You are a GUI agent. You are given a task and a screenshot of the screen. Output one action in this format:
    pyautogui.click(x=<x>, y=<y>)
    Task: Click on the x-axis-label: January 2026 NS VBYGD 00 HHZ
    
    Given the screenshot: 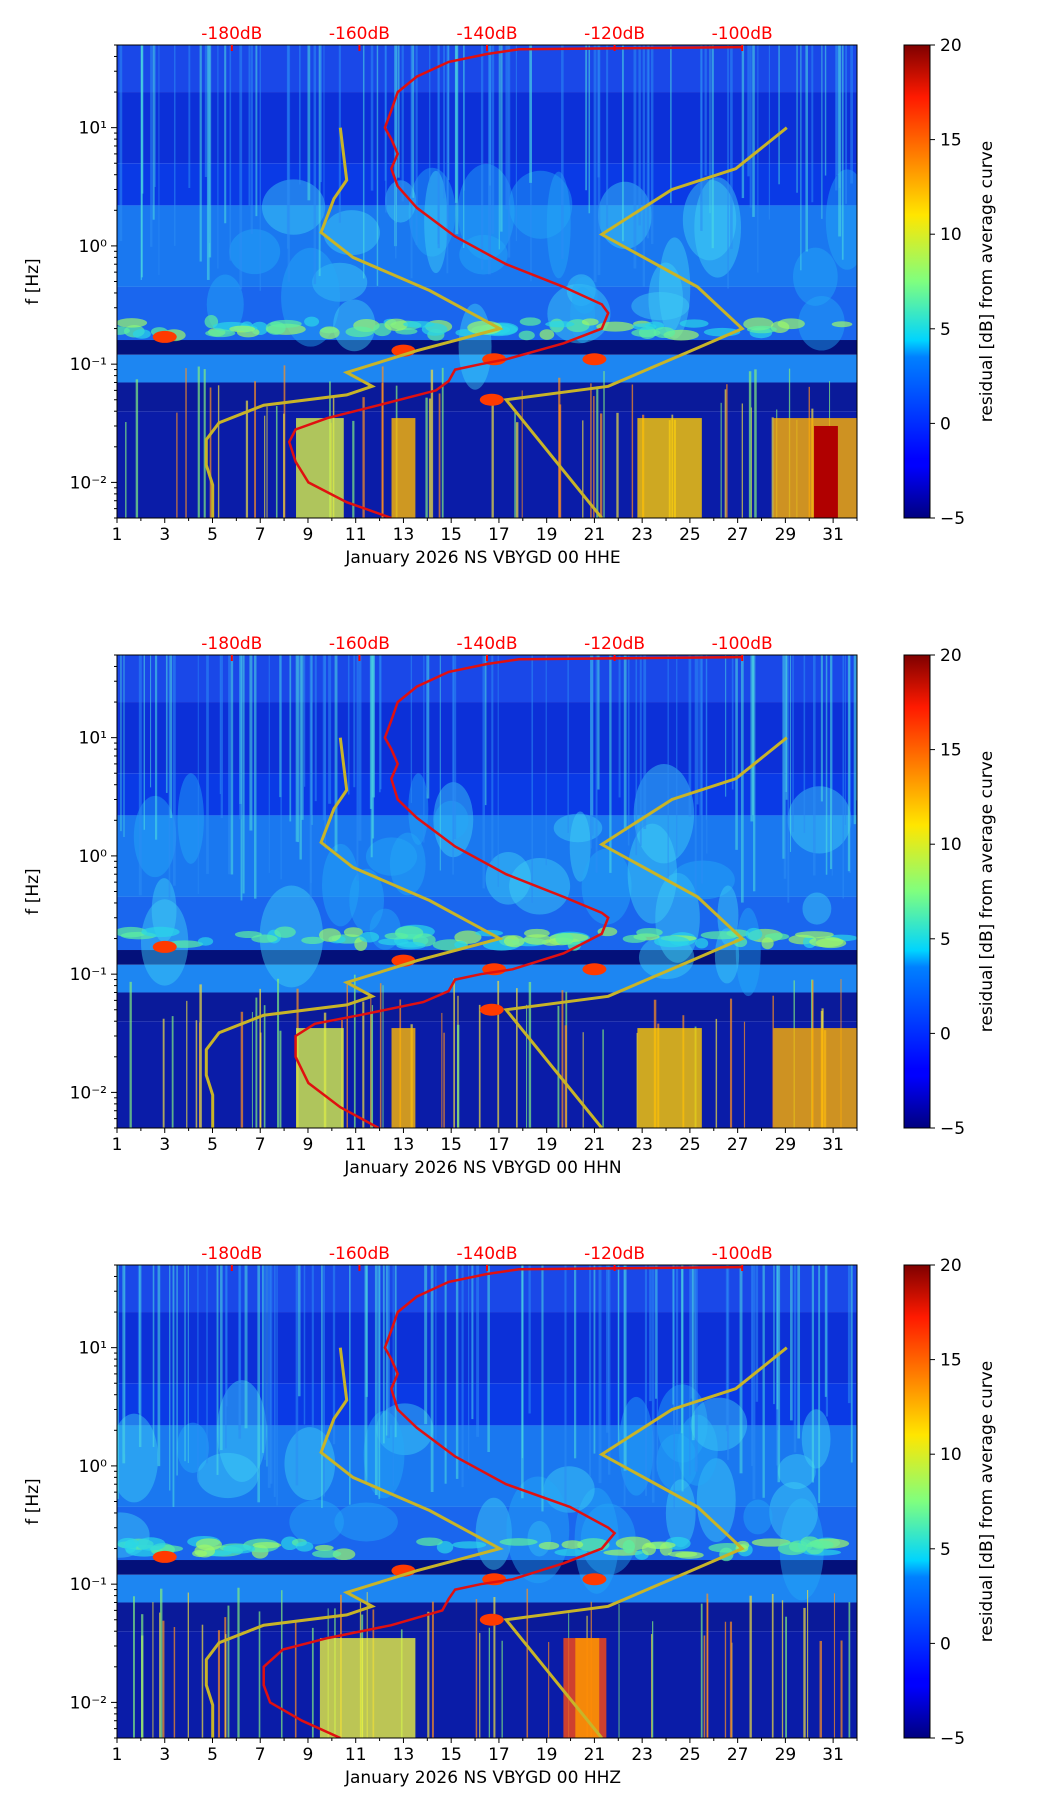 What is the action you would take?
    pyautogui.click(x=482, y=1778)
    